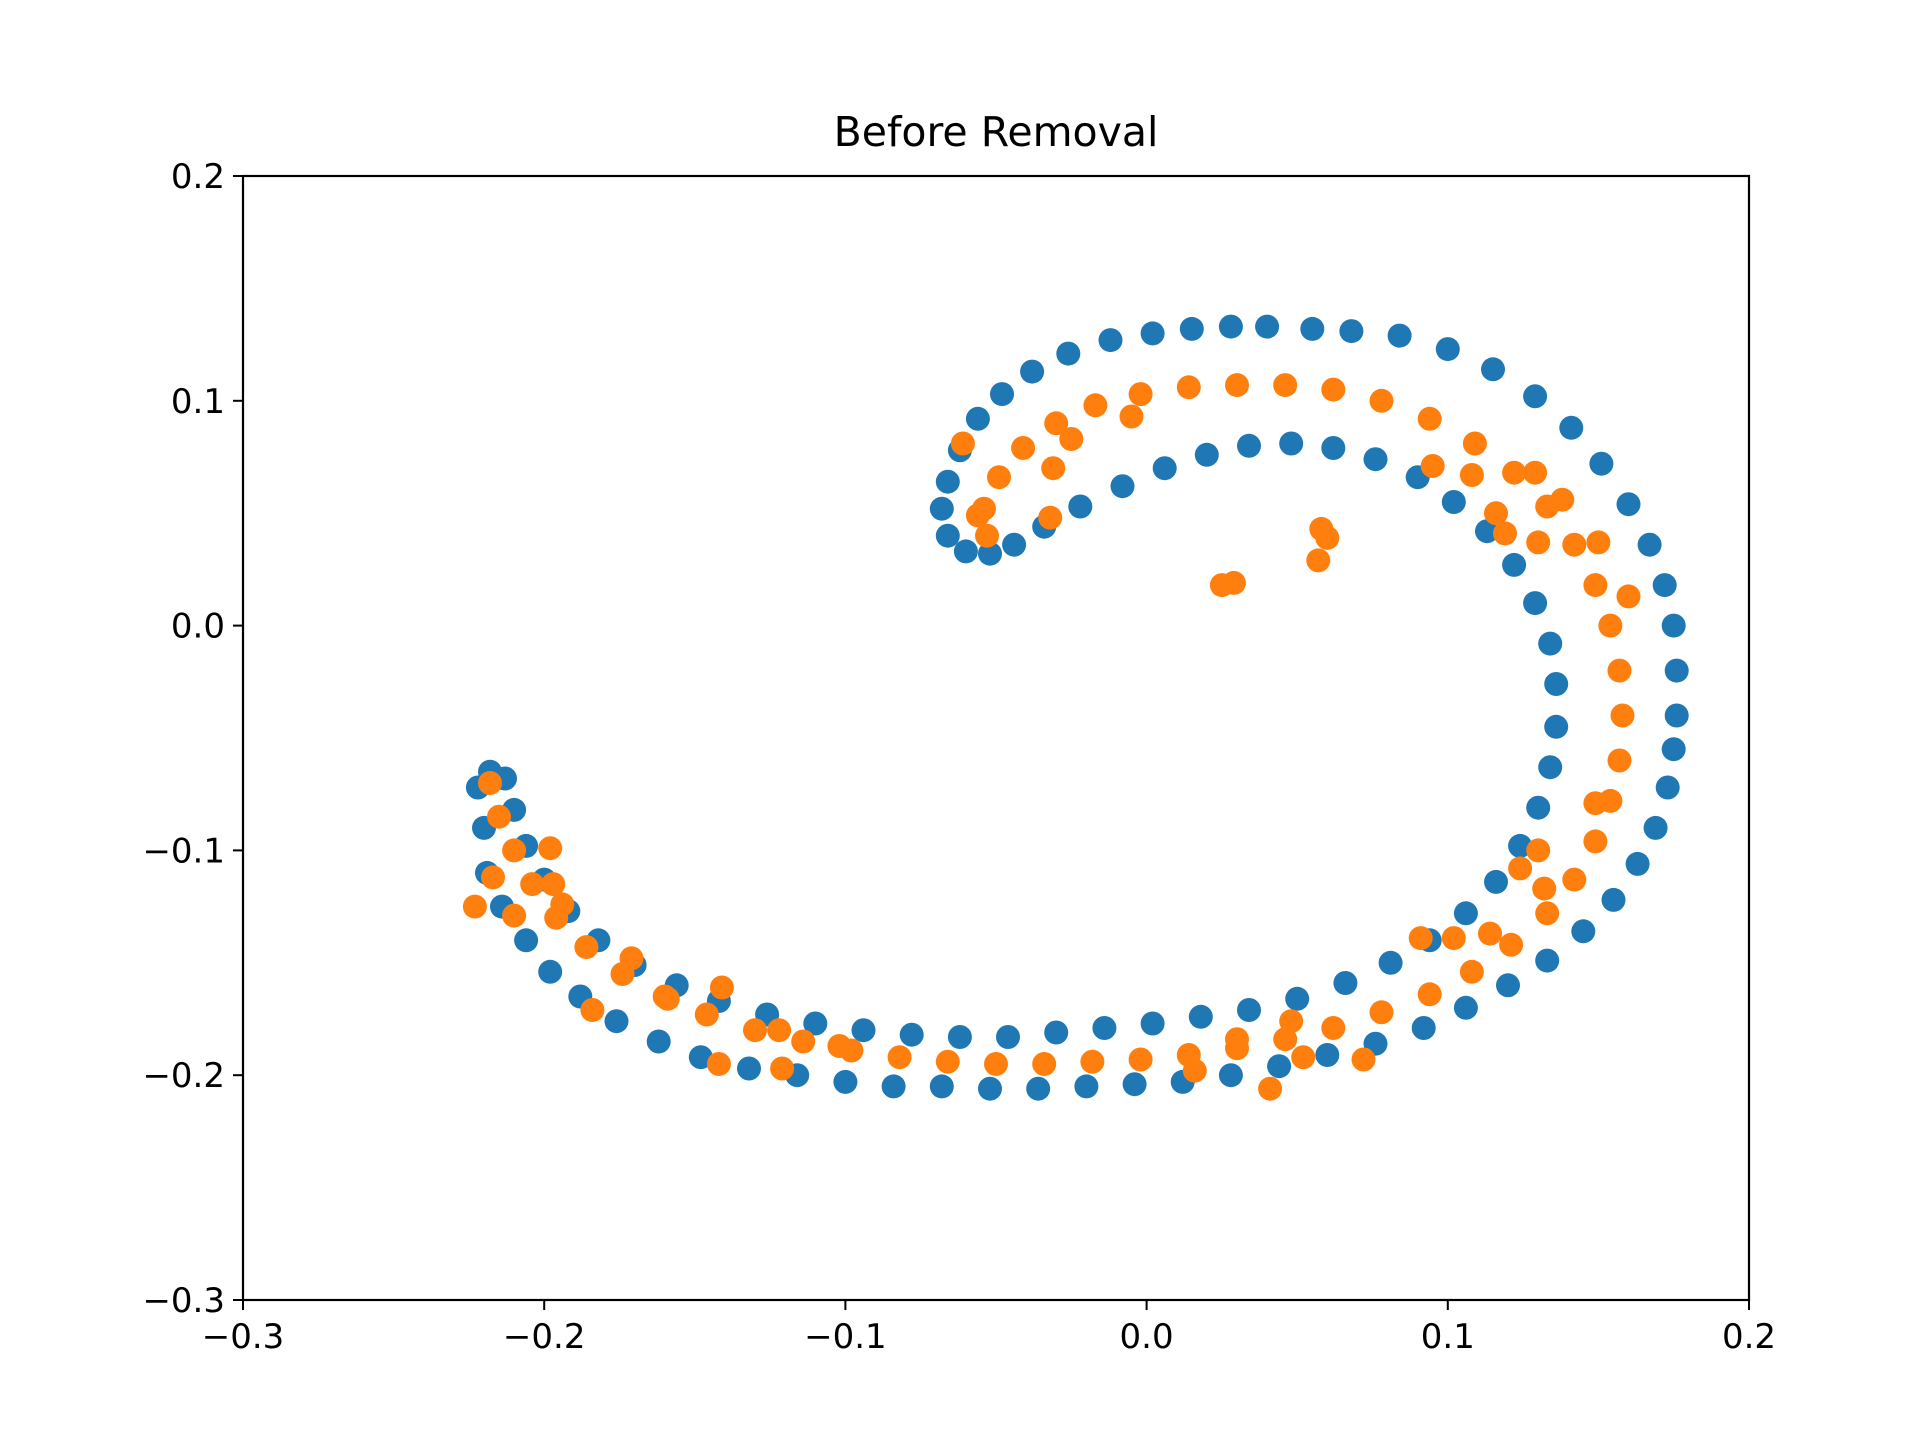 Image resolution: width=1920 pixels, height=1440 pixels. I want to click on x-axis: −0.3 −0.2 −0.1 0.0 0.1 0.2, so click(989, 1328).